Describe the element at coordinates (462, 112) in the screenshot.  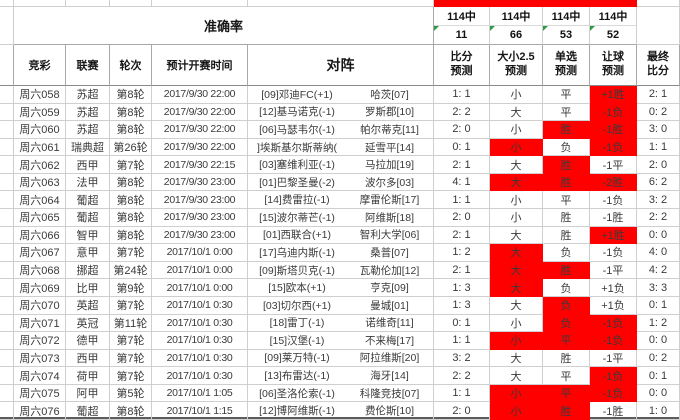
I see `cell-score-prediction: 2` at that location.